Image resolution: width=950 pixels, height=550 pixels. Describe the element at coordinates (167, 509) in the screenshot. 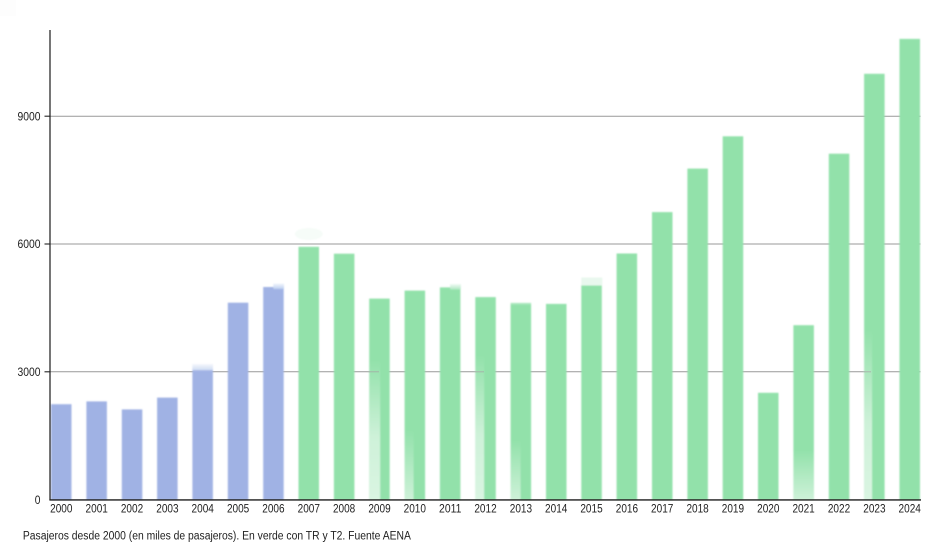

I see `svg-text: 2003` at that location.